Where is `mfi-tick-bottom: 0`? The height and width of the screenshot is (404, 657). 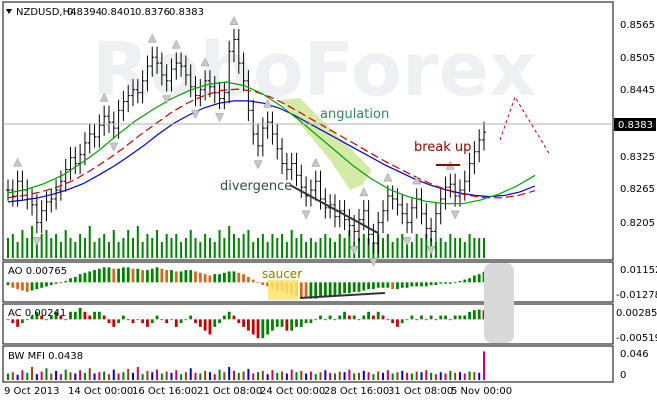 mfi-tick-bottom: 0 is located at coordinates (623, 375).